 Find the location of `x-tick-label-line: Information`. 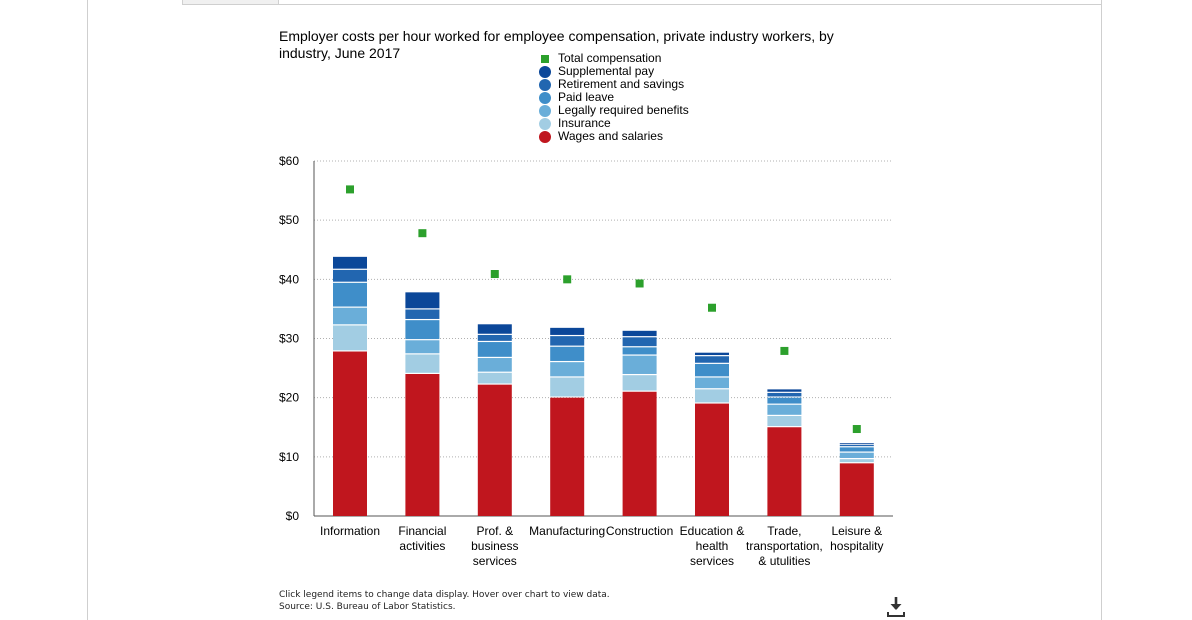

x-tick-label-line: Information is located at coordinates (350, 531).